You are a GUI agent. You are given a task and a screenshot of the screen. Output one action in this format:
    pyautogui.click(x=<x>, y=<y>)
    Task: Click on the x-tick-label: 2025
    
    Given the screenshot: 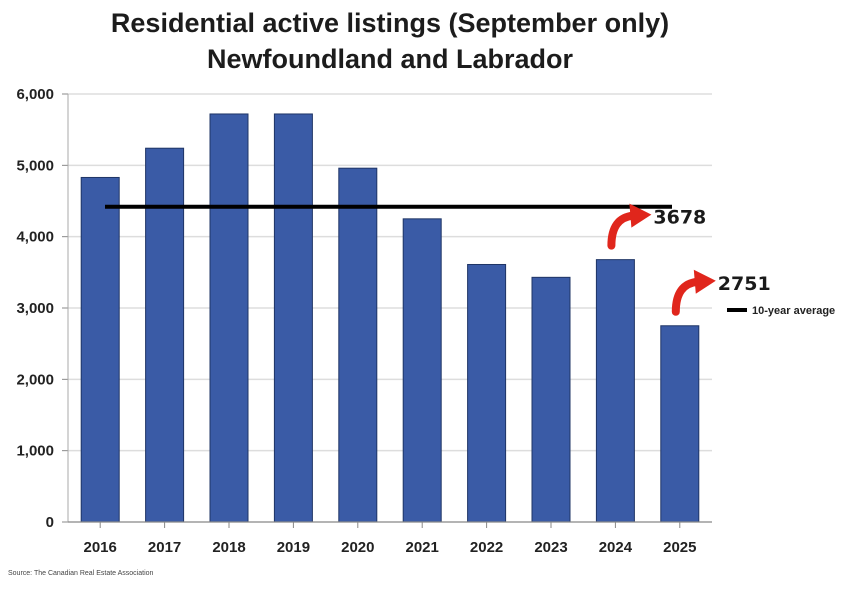 What is the action you would take?
    pyautogui.click(x=679, y=547)
    